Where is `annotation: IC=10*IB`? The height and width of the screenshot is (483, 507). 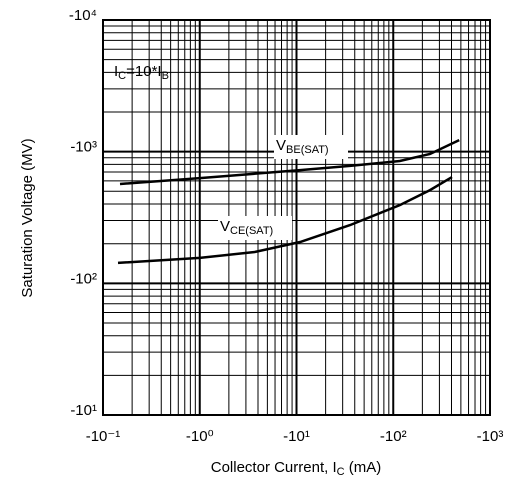 annotation: IC=10*IB is located at coordinates (141, 72).